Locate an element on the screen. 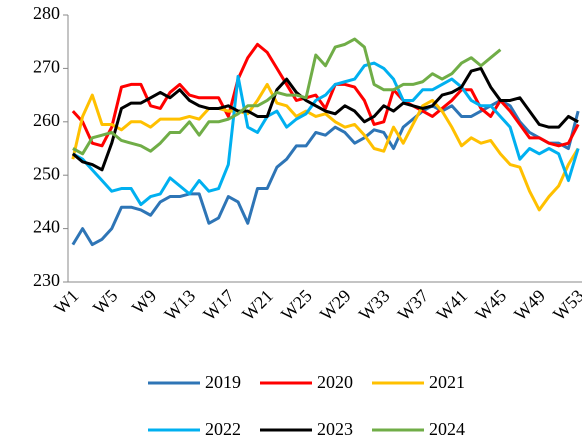 This screenshot has width=582, height=441. x-tick-label: W5 is located at coordinates (105, 302).